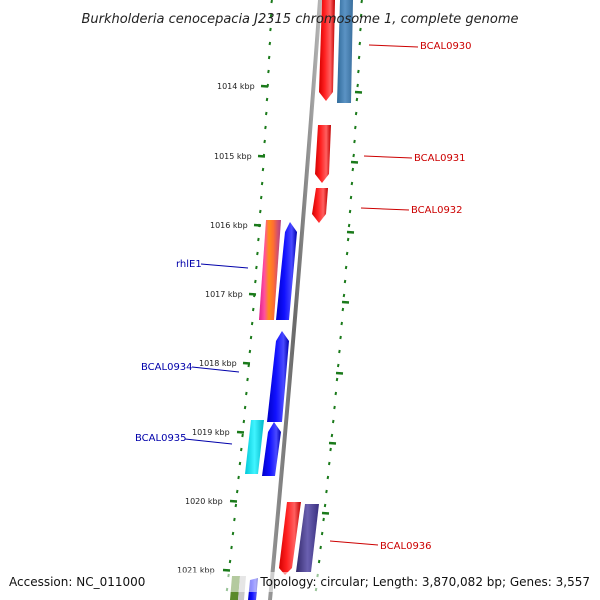 This screenshot has width=600, height=600. What do you see at coordinates (286, 271) in the screenshot?
I see `gene-rhlE1-neighbor` at bounding box center [286, 271].